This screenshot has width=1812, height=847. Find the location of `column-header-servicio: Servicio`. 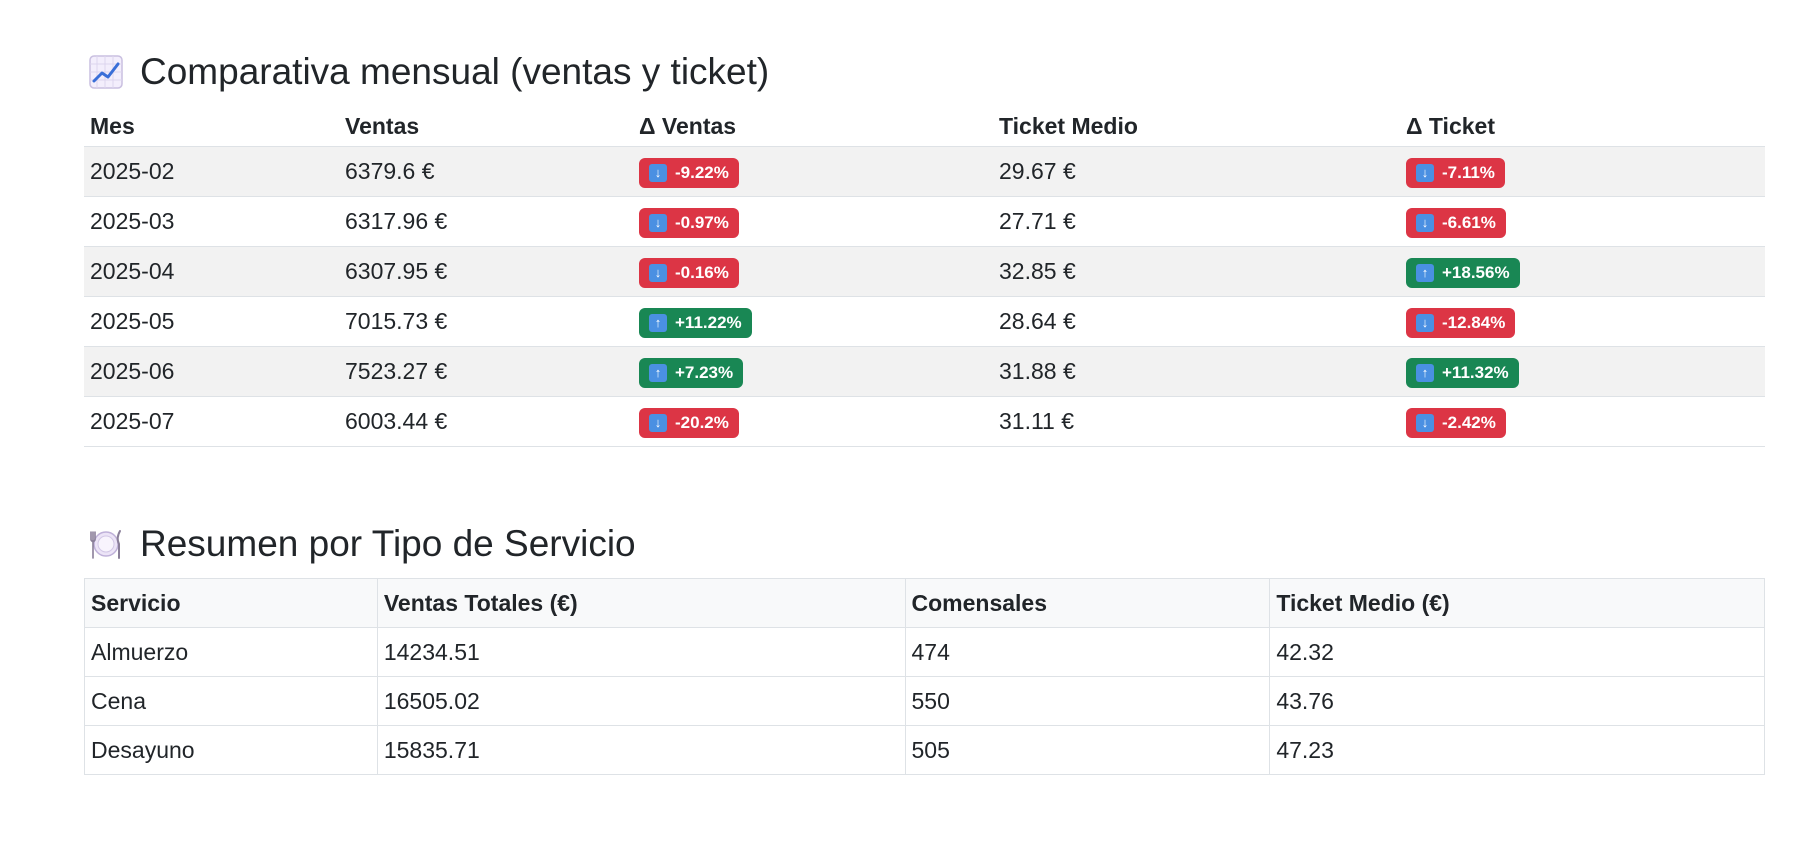

column-header-servicio: Servicio is located at coordinates (231, 603).